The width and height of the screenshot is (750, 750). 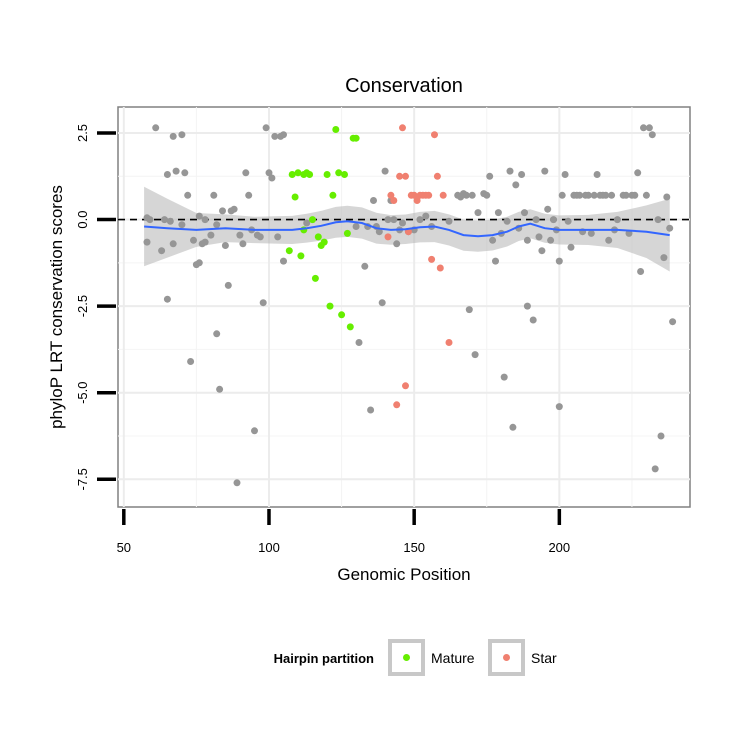 What do you see at coordinates (404, 86) in the screenshot?
I see `chart-title: Conservation` at bounding box center [404, 86].